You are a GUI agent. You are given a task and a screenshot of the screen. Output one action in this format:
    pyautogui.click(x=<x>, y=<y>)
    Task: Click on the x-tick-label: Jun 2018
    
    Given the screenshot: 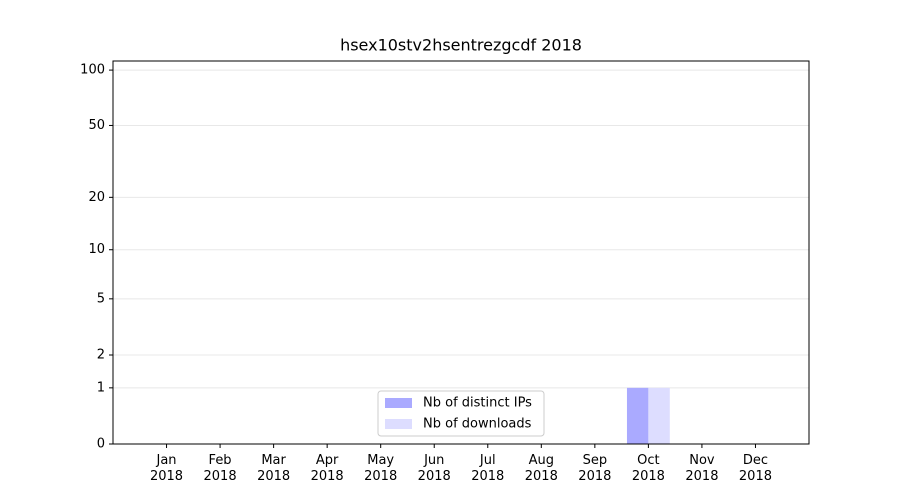 What is the action you would take?
    pyautogui.click(x=434, y=468)
    